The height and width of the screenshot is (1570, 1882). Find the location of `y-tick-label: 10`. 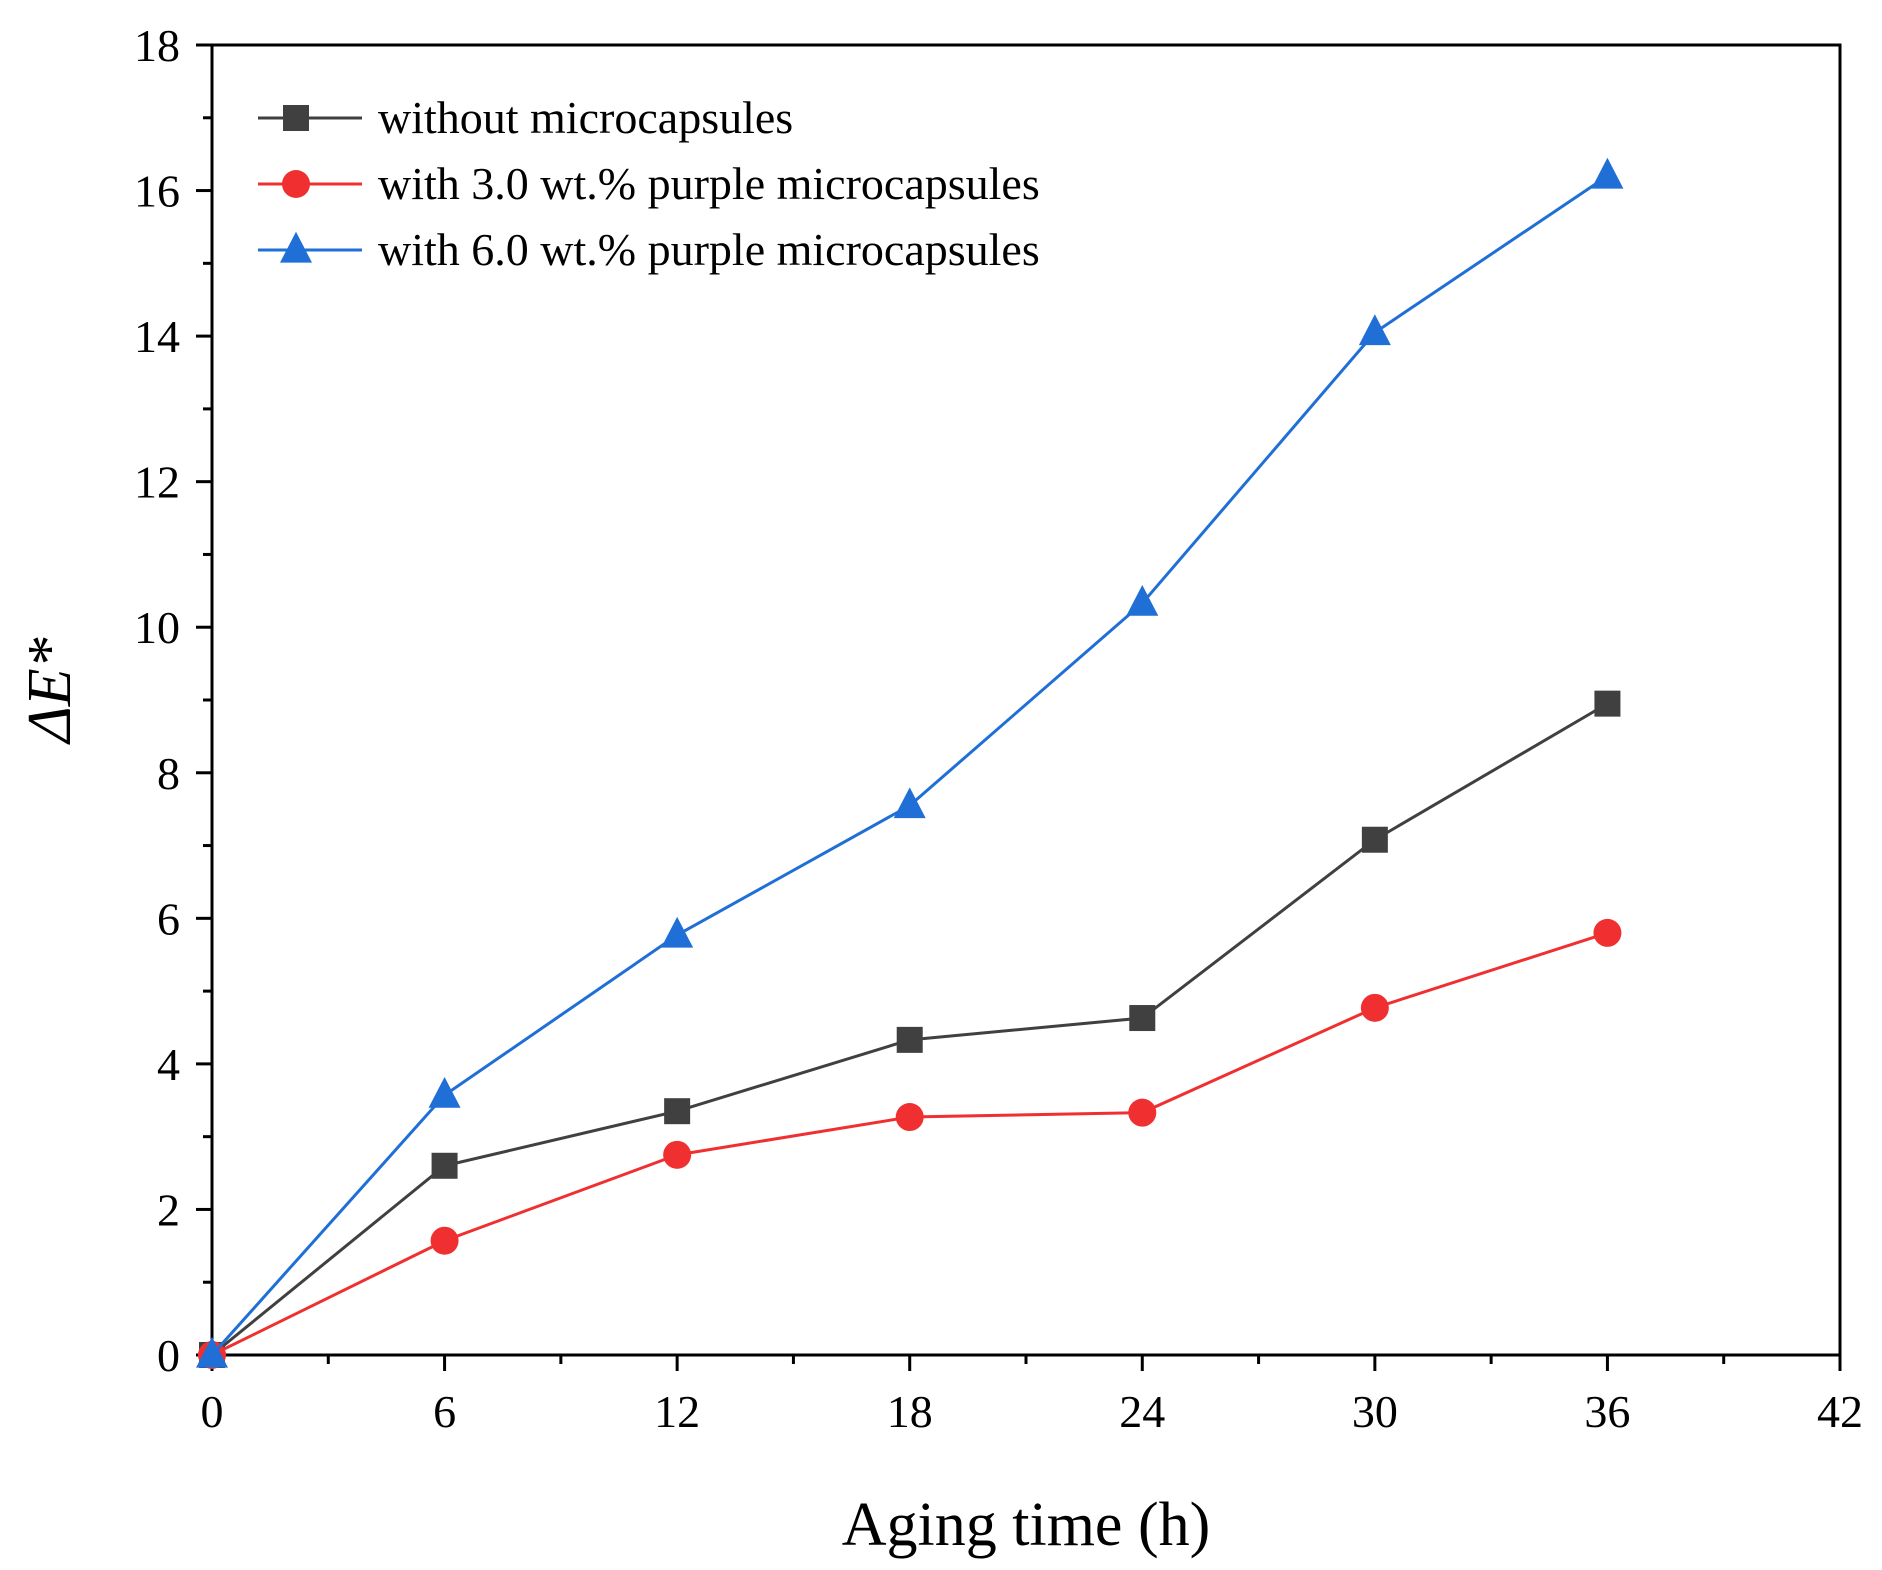

y-tick-label: 10 is located at coordinates (157, 627).